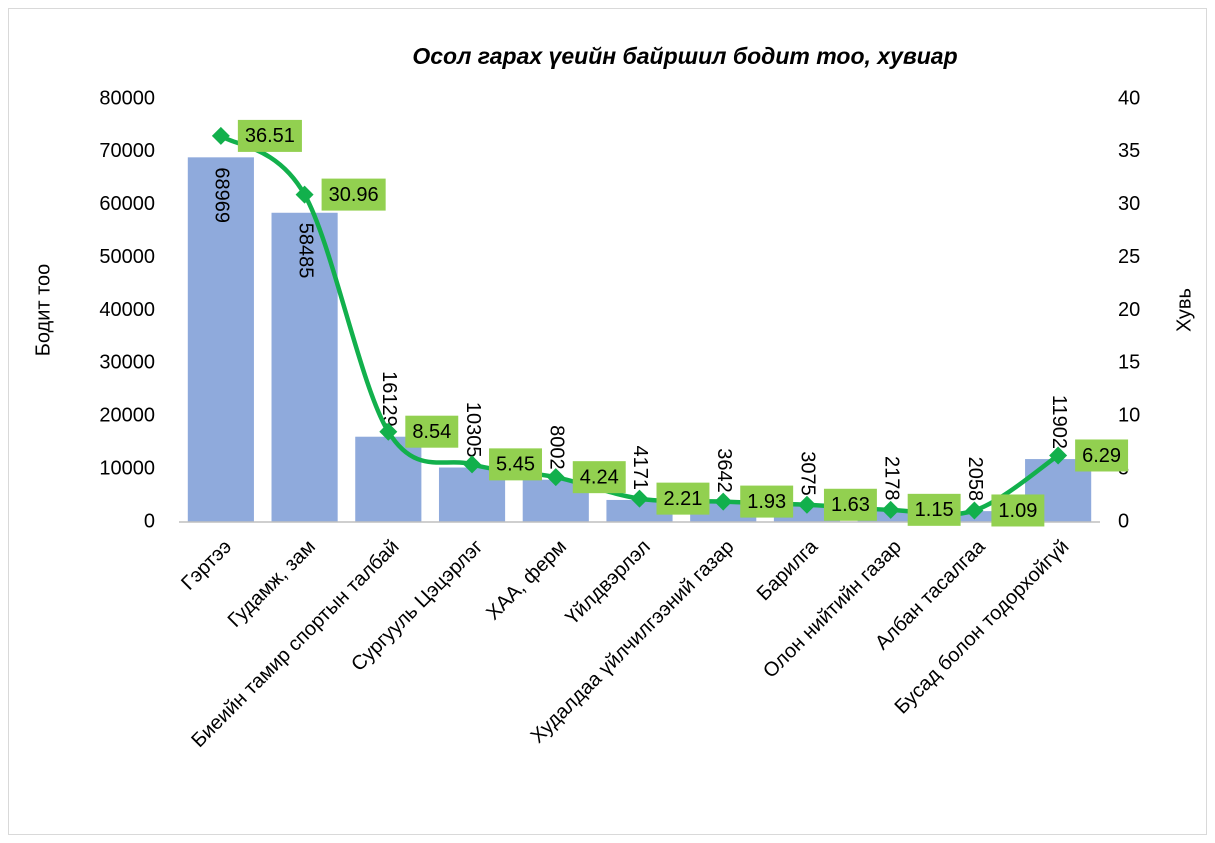 The image size is (1215, 843). What do you see at coordinates (127, 416) in the screenshot?
I see `y-tick-label: 20000` at bounding box center [127, 416].